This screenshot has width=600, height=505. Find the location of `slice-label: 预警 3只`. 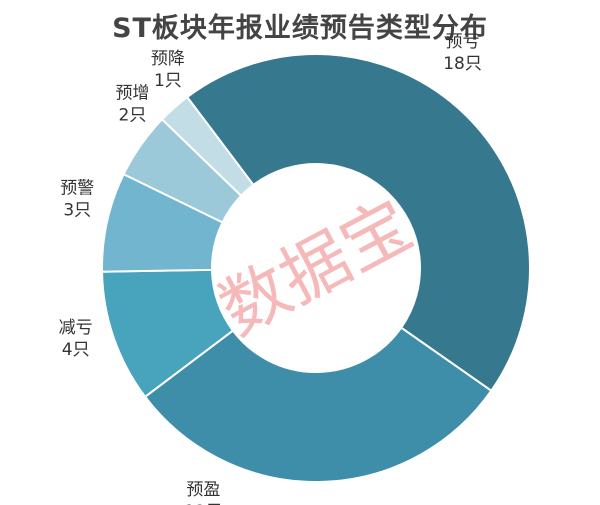

slice-label: 预警 3只 is located at coordinates (77, 199).